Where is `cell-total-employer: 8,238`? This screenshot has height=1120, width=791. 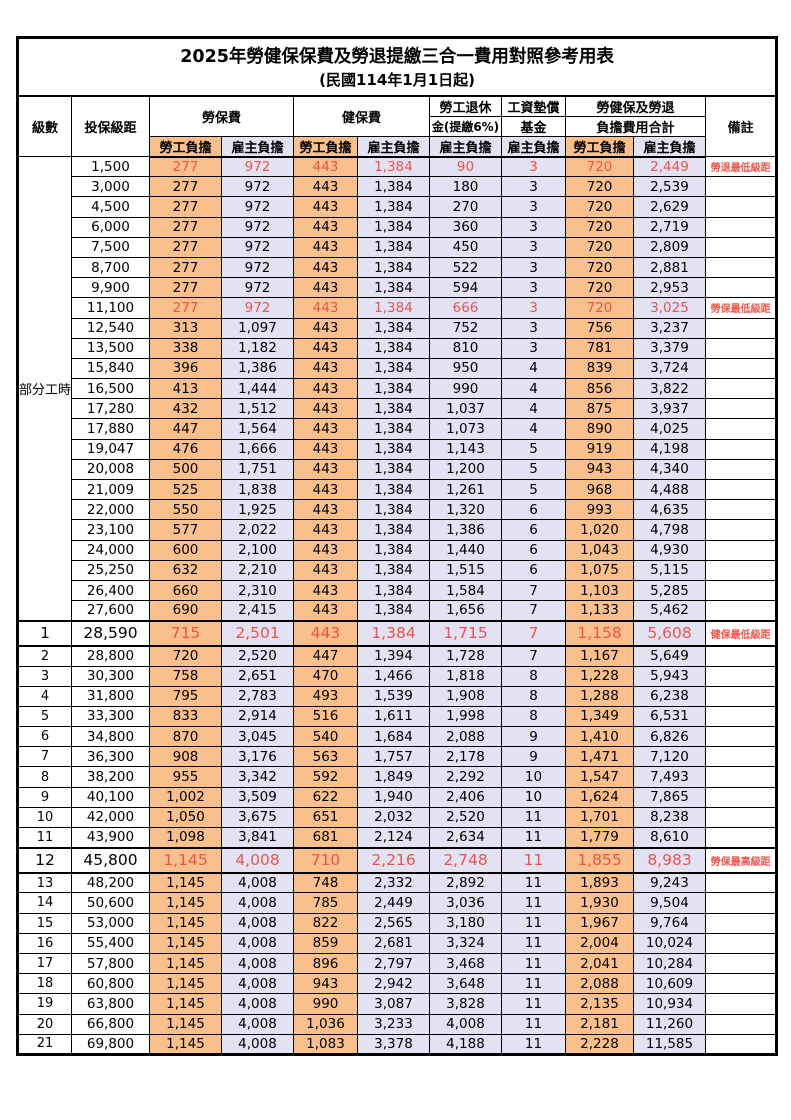
cell-total-employer: 8,238 is located at coordinates (669, 817).